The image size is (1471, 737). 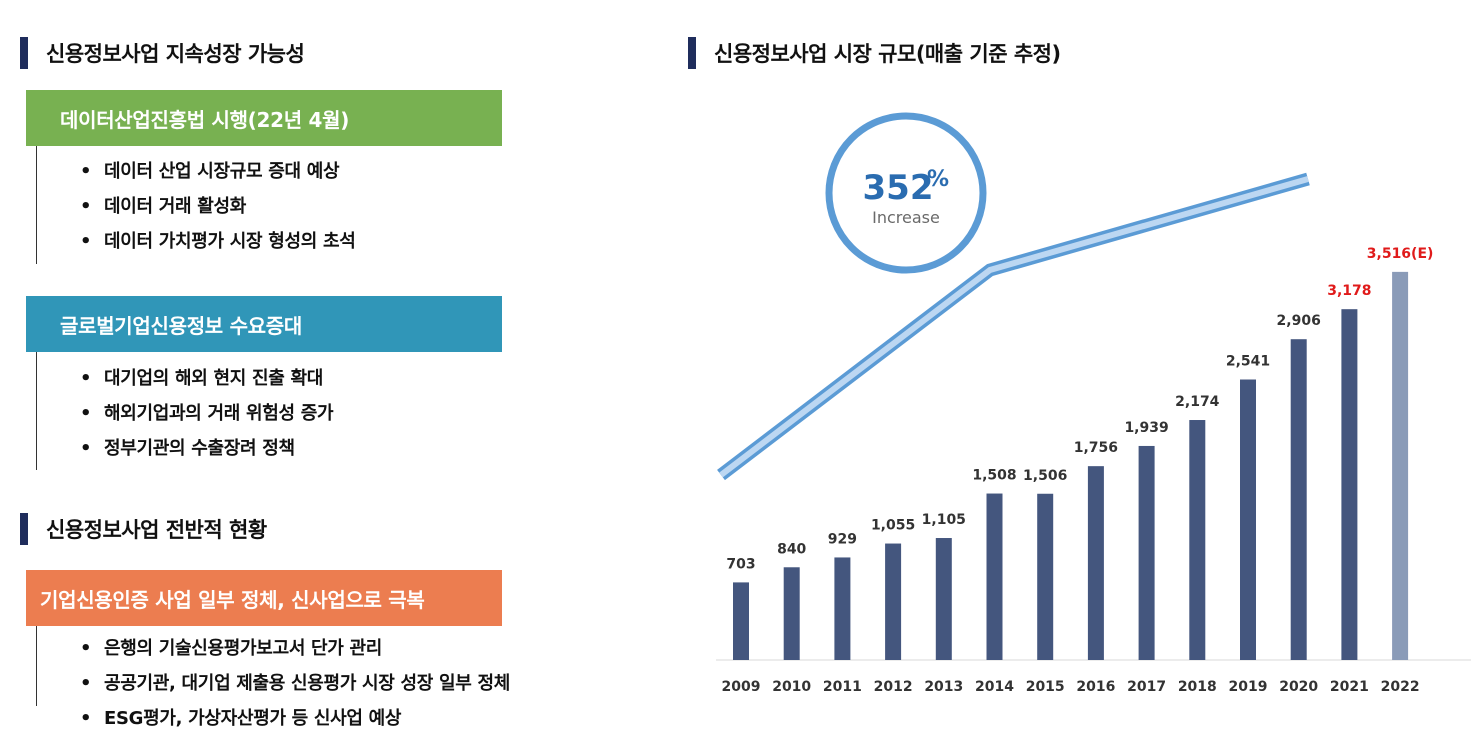 I want to click on bar-value-label: 1,756, so click(x=1096, y=448).